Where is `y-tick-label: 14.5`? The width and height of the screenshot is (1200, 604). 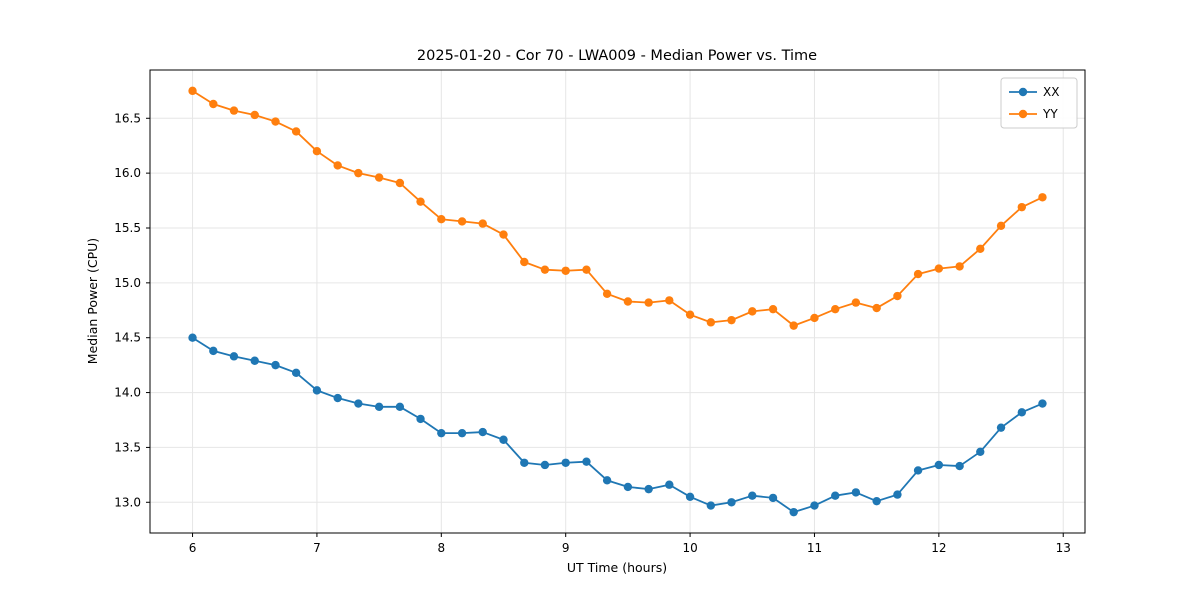
y-tick-label: 14.5 is located at coordinates (127, 338).